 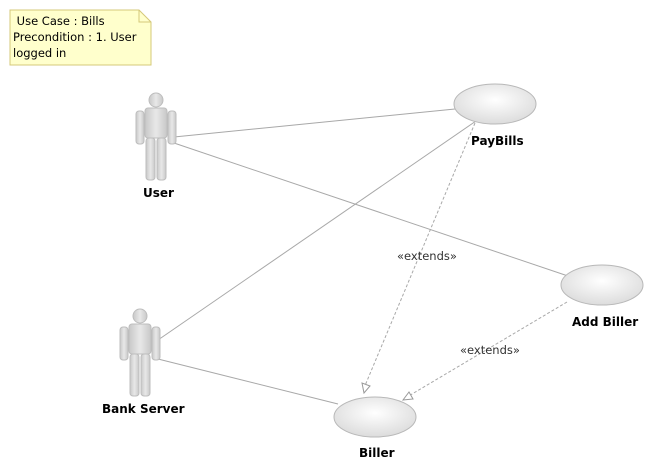 What do you see at coordinates (40, 53) in the screenshot?
I see `note-line-3: logged in` at bounding box center [40, 53].